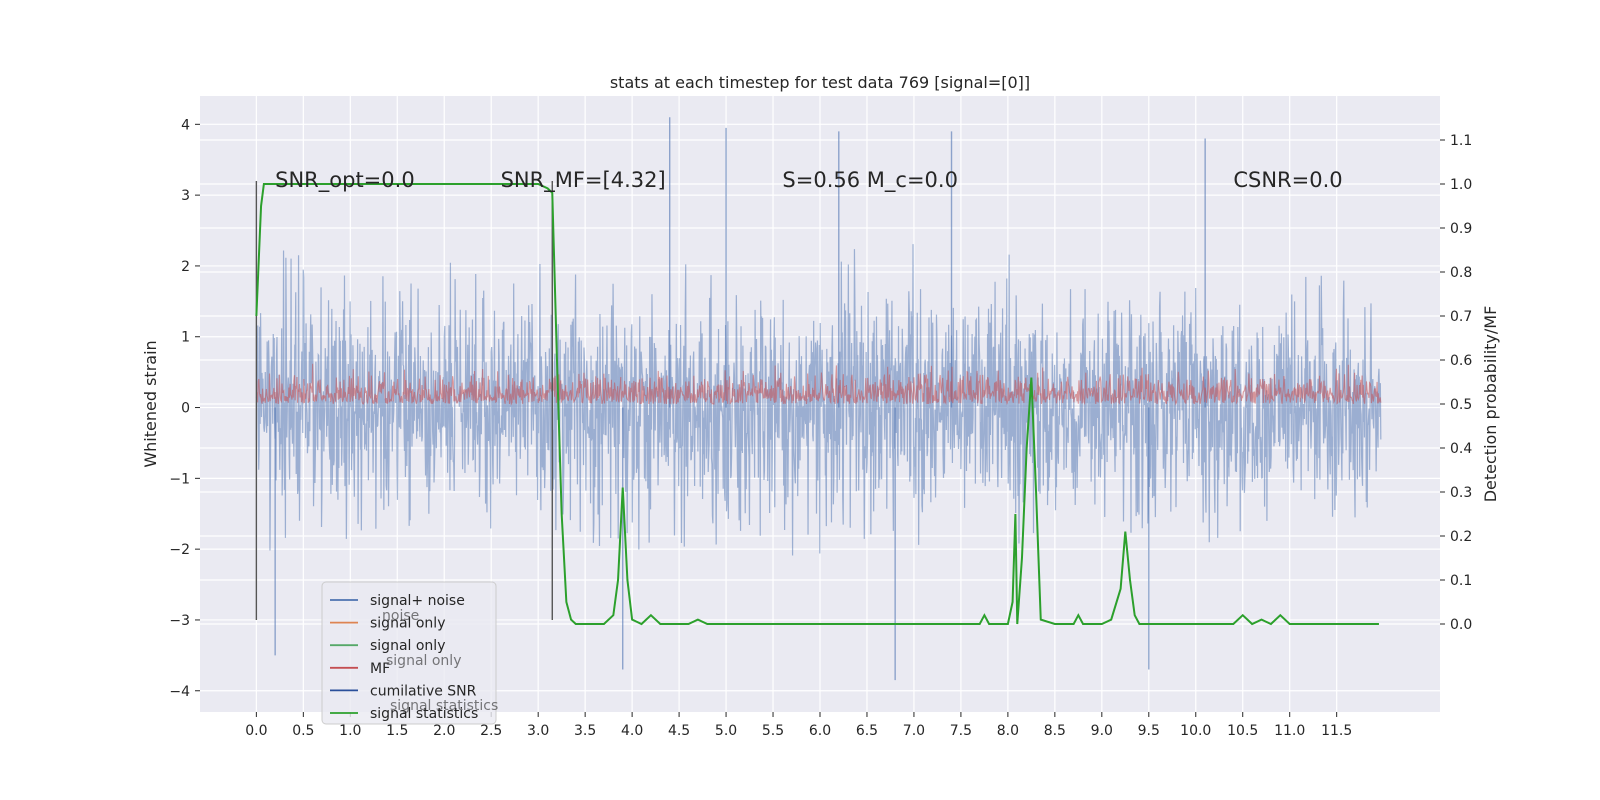  I want to click on x-tick-label: 7.0, so click(914, 731).